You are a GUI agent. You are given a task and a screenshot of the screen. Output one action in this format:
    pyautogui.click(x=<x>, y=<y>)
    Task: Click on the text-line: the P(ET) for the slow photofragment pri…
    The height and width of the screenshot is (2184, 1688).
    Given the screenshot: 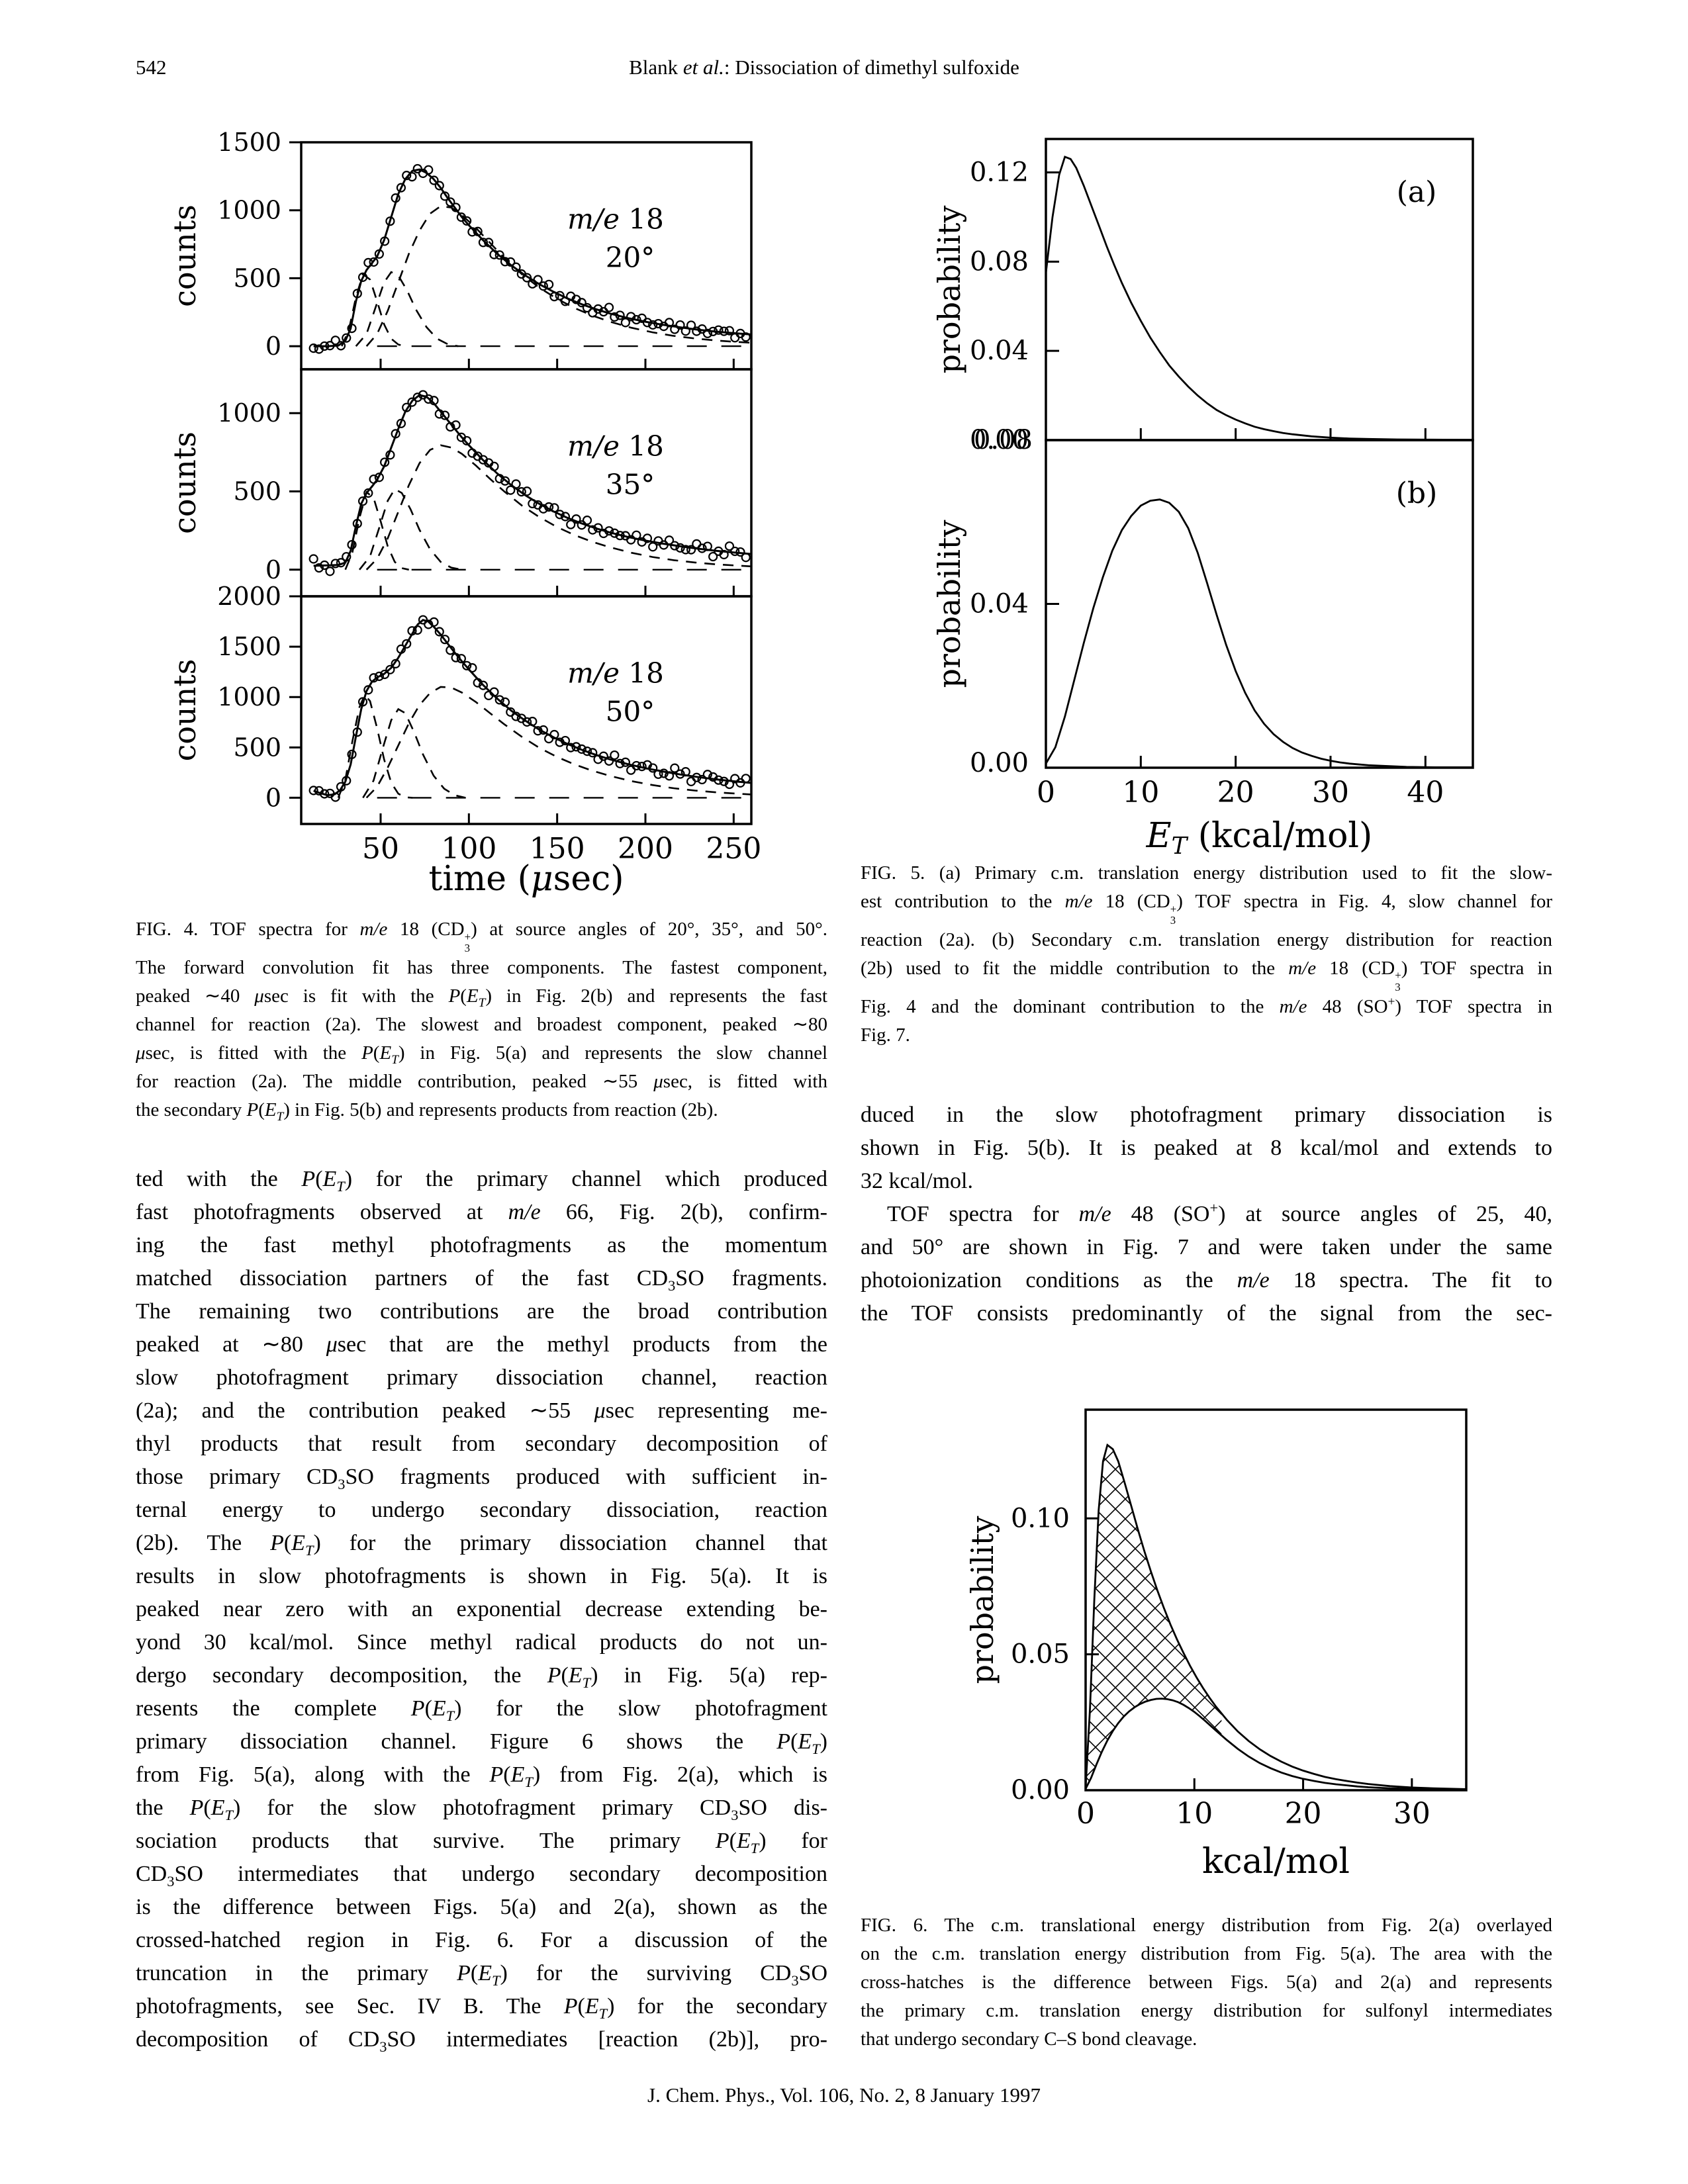 What is the action you would take?
    pyautogui.click(x=481, y=1809)
    